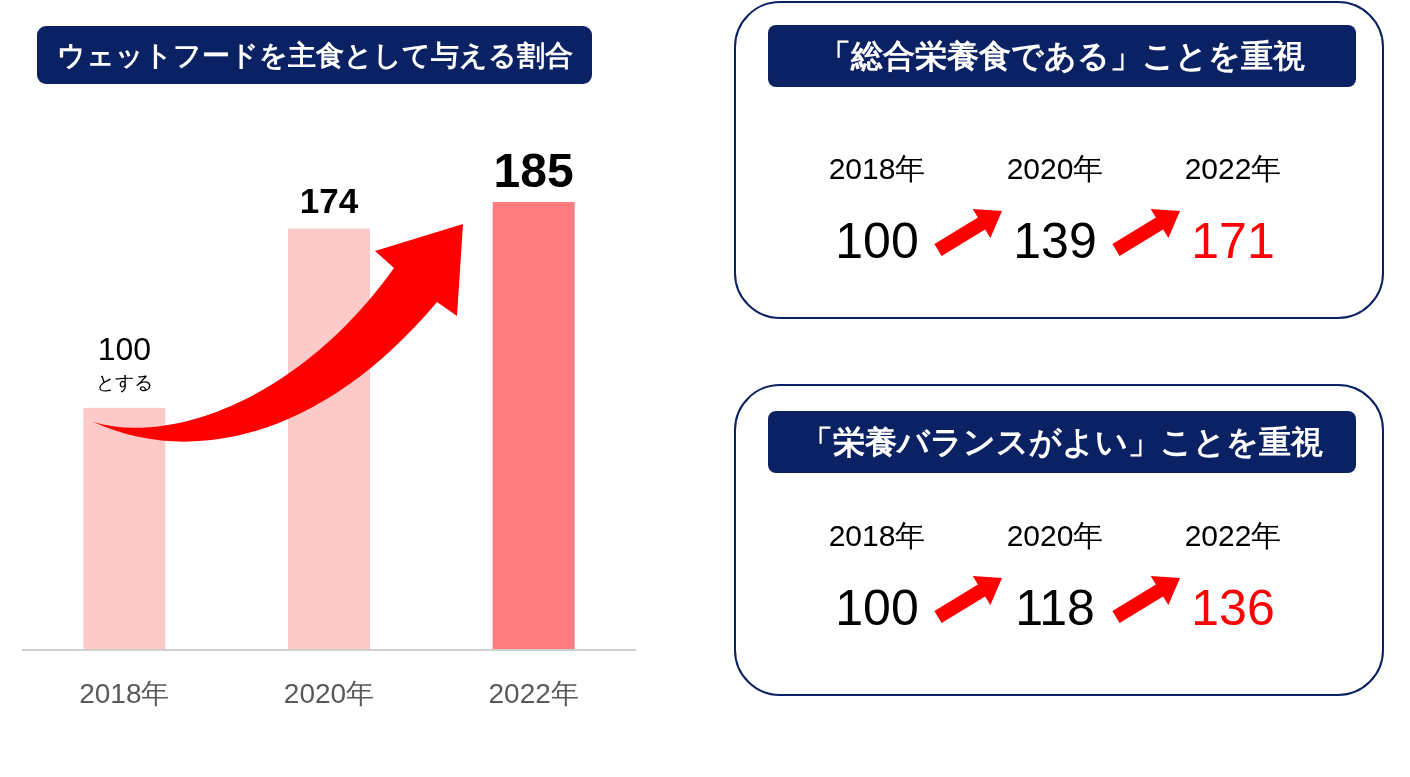  I want to click on x-tick-label: 2020年, so click(329, 693).